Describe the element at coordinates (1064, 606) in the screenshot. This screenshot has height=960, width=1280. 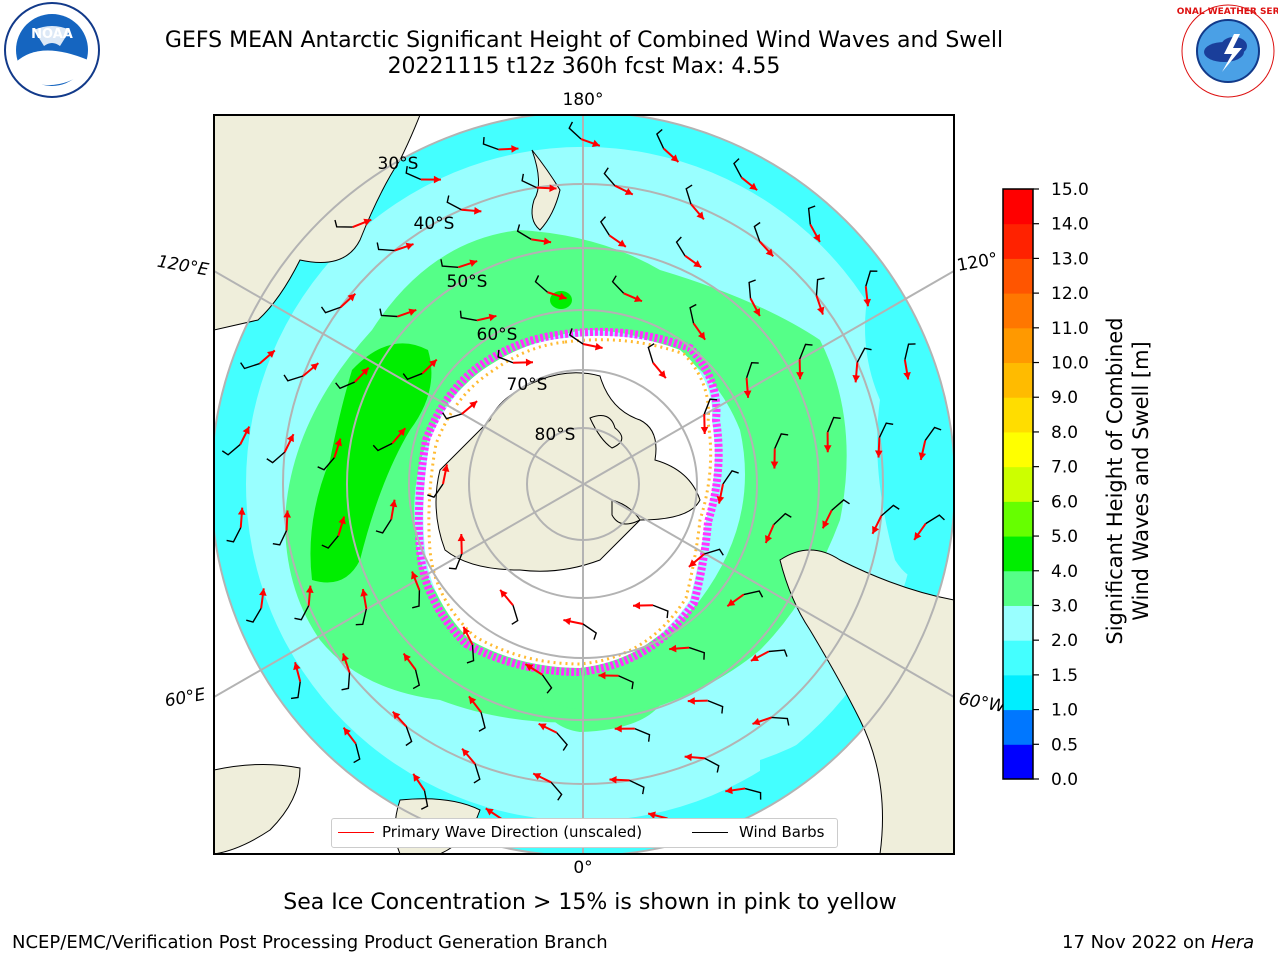
I see `colorbar-tick-label: 3.0` at that location.